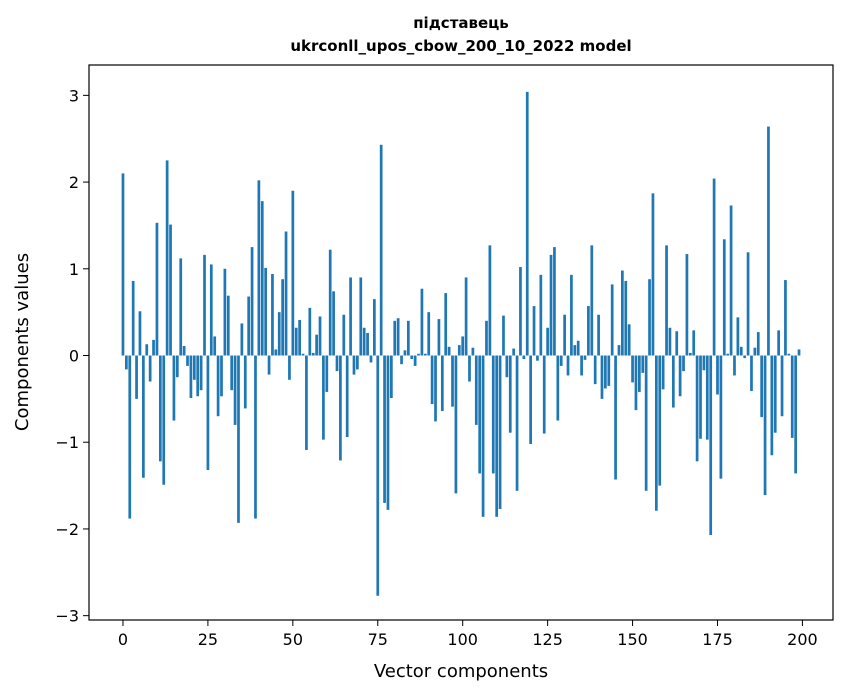  Describe the element at coordinates (74, 182) in the screenshot. I see `y-tick-label: 2` at that location.